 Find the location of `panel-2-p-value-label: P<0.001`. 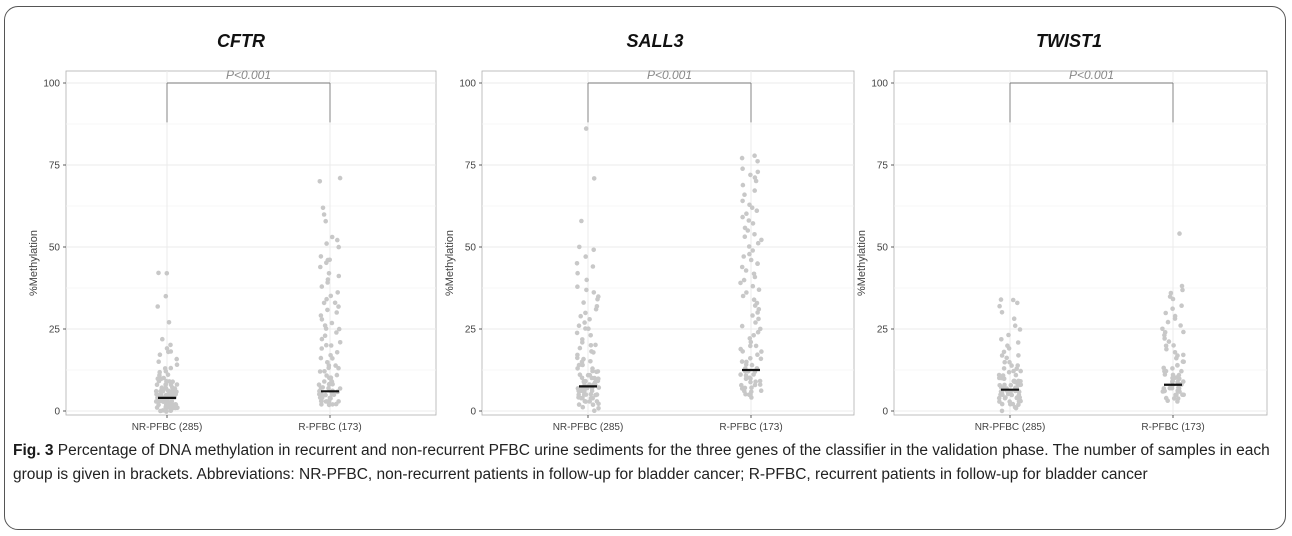

panel-2-p-value-label: P<0.001 is located at coordinates (1091, 75).